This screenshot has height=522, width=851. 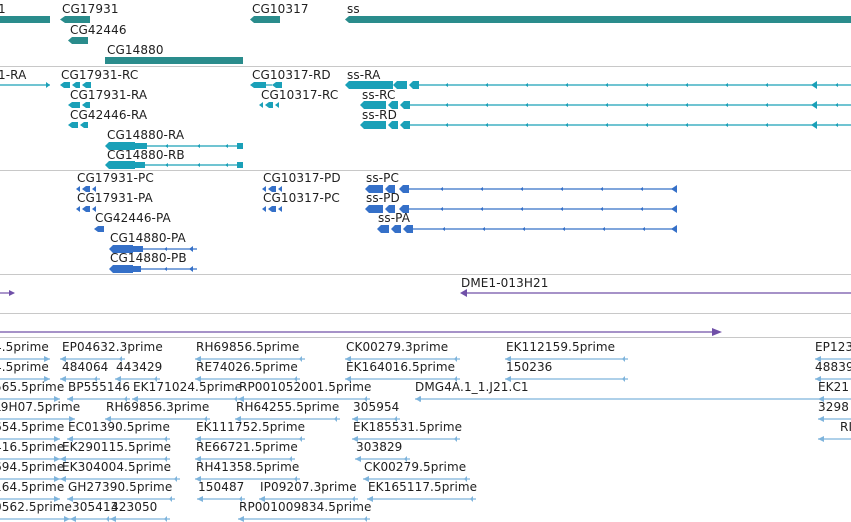 What do you see at coordinates (833, 347) in the screenshot?
I see `feature-label: EP123` at bounding box center [833, 347].